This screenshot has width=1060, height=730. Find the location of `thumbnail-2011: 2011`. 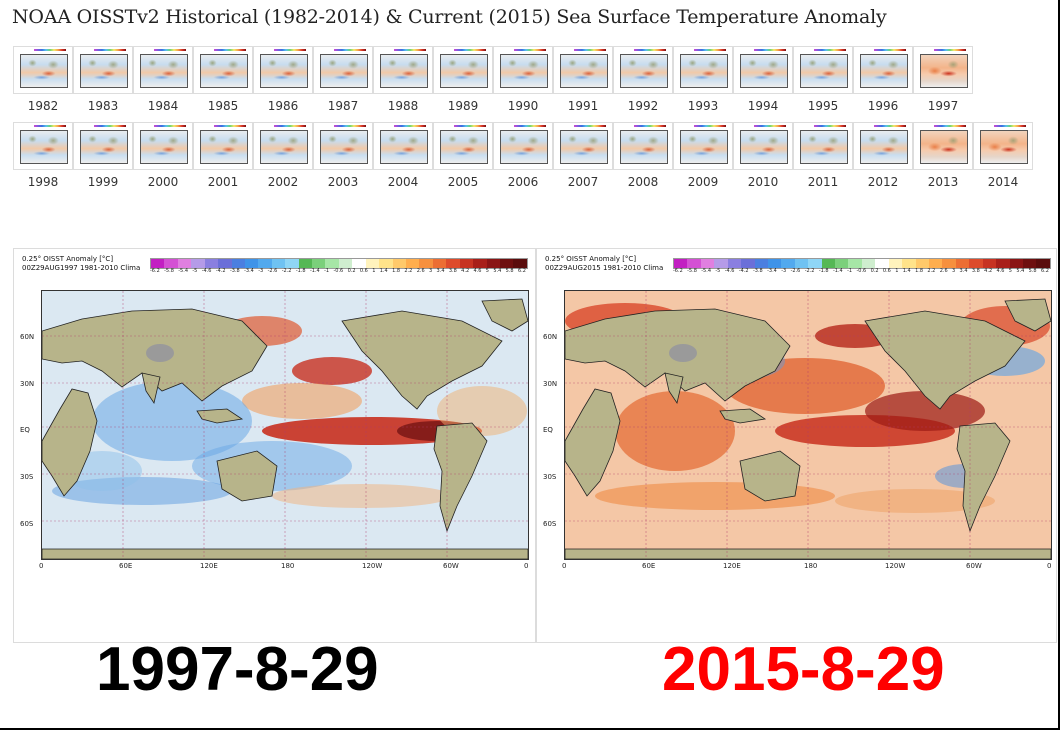

thumbnail-2011: 2011 is located at coordinates (823, 156).